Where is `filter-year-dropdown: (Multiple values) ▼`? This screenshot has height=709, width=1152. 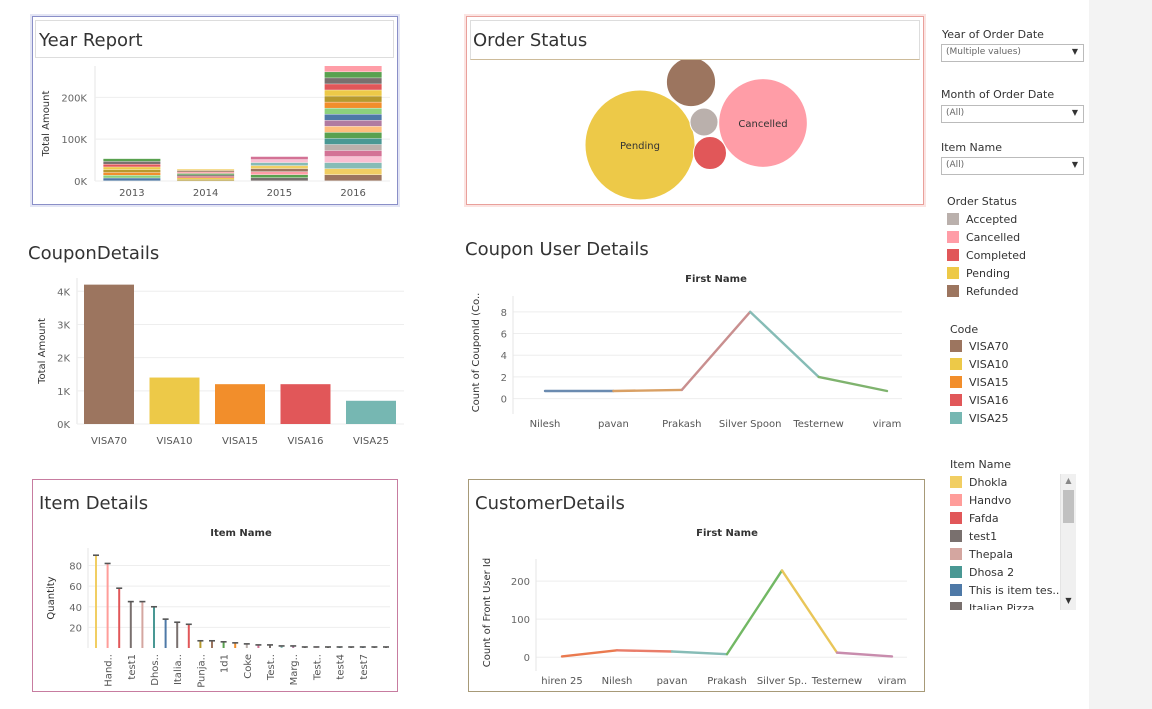 filter-year-dropdown: (Multiple values) ▼ is located at coordinates (1012, 53).